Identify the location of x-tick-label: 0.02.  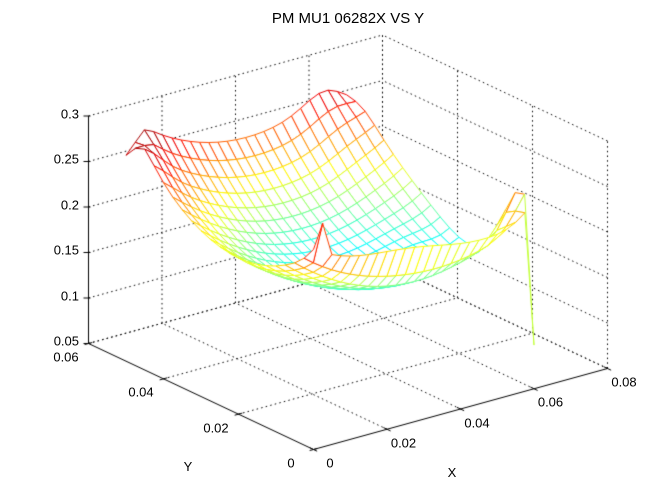
(403, 443).